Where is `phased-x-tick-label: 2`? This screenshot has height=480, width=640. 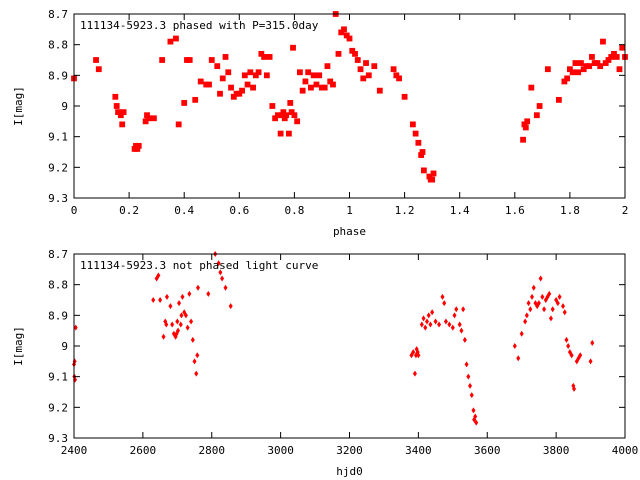
phased-x-tick-label: 2 is located at coordinates (625, 210).